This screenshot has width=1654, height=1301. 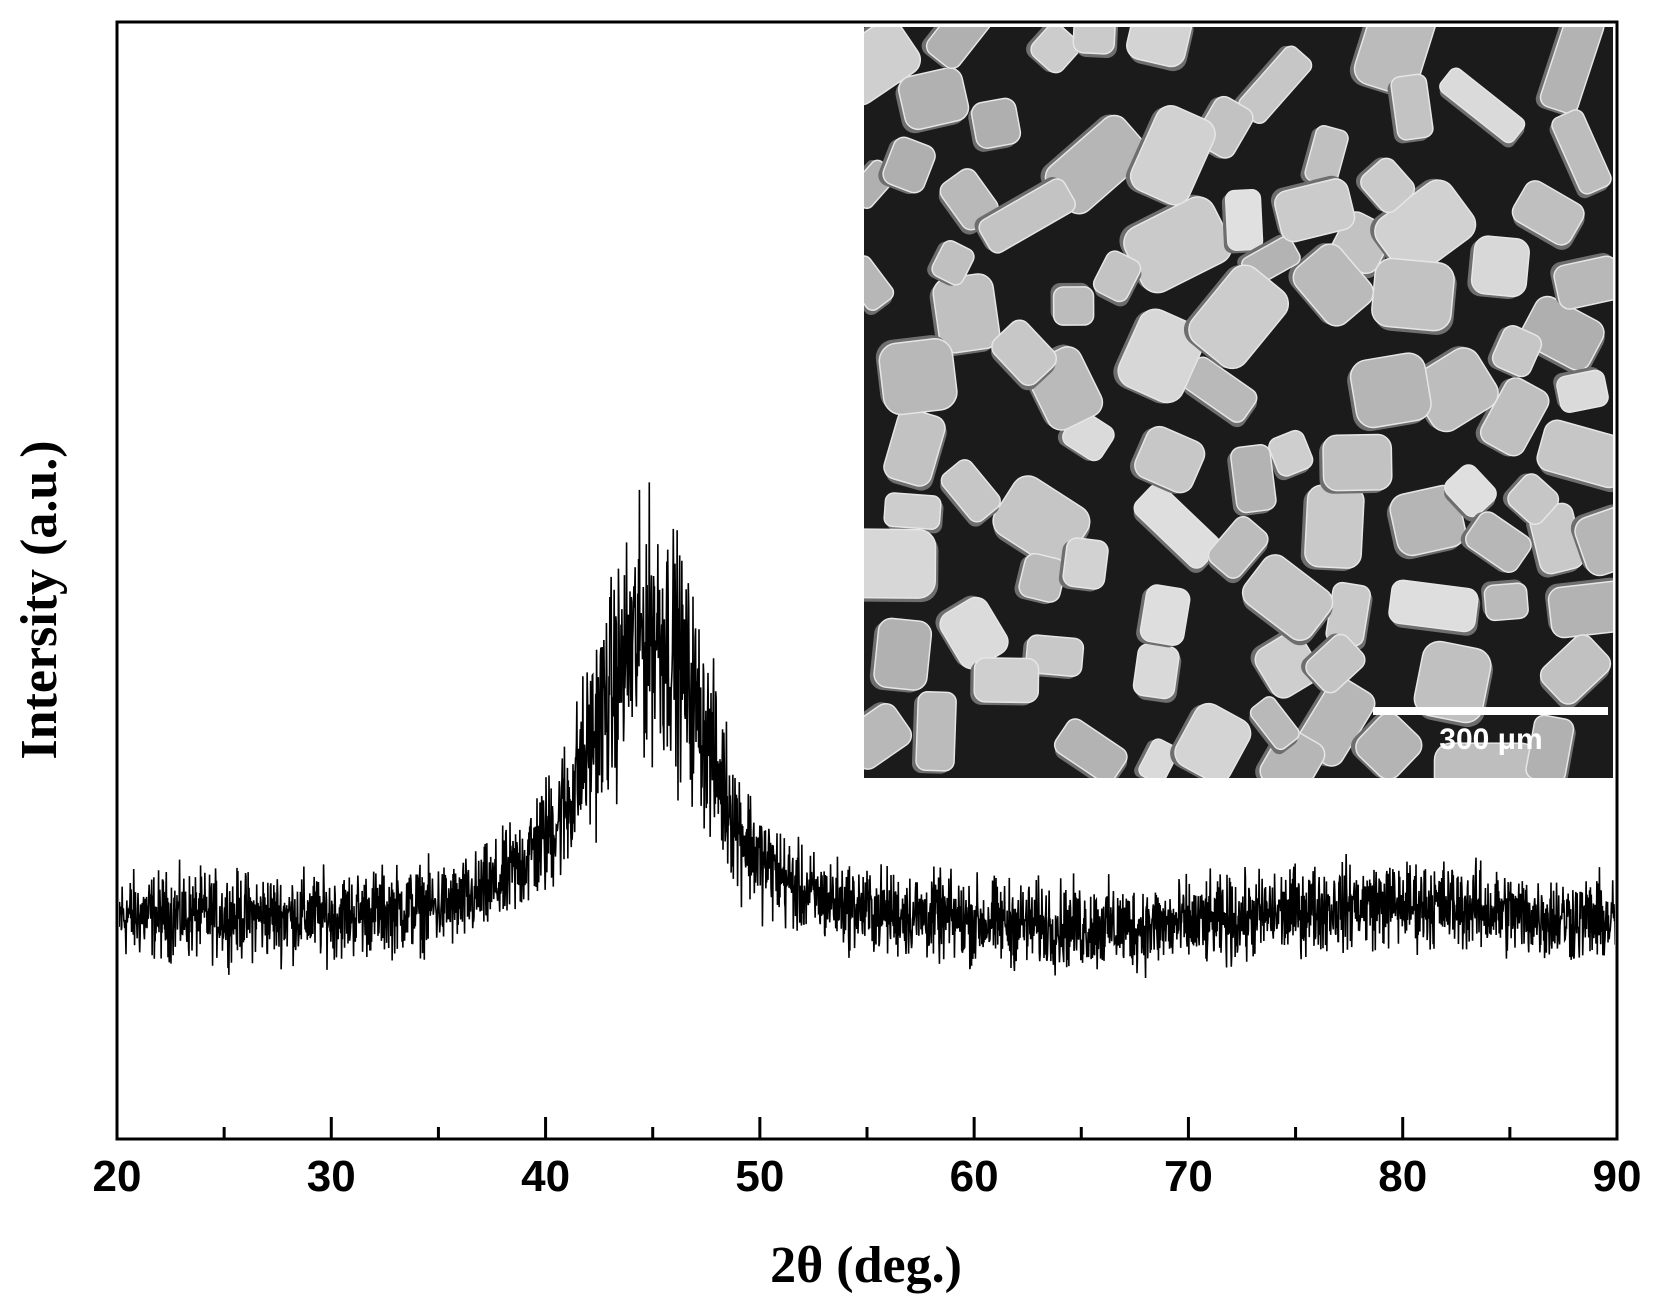 I want to click on y-axis-title: Intersity (a.u.), so click(x=39, y=599).